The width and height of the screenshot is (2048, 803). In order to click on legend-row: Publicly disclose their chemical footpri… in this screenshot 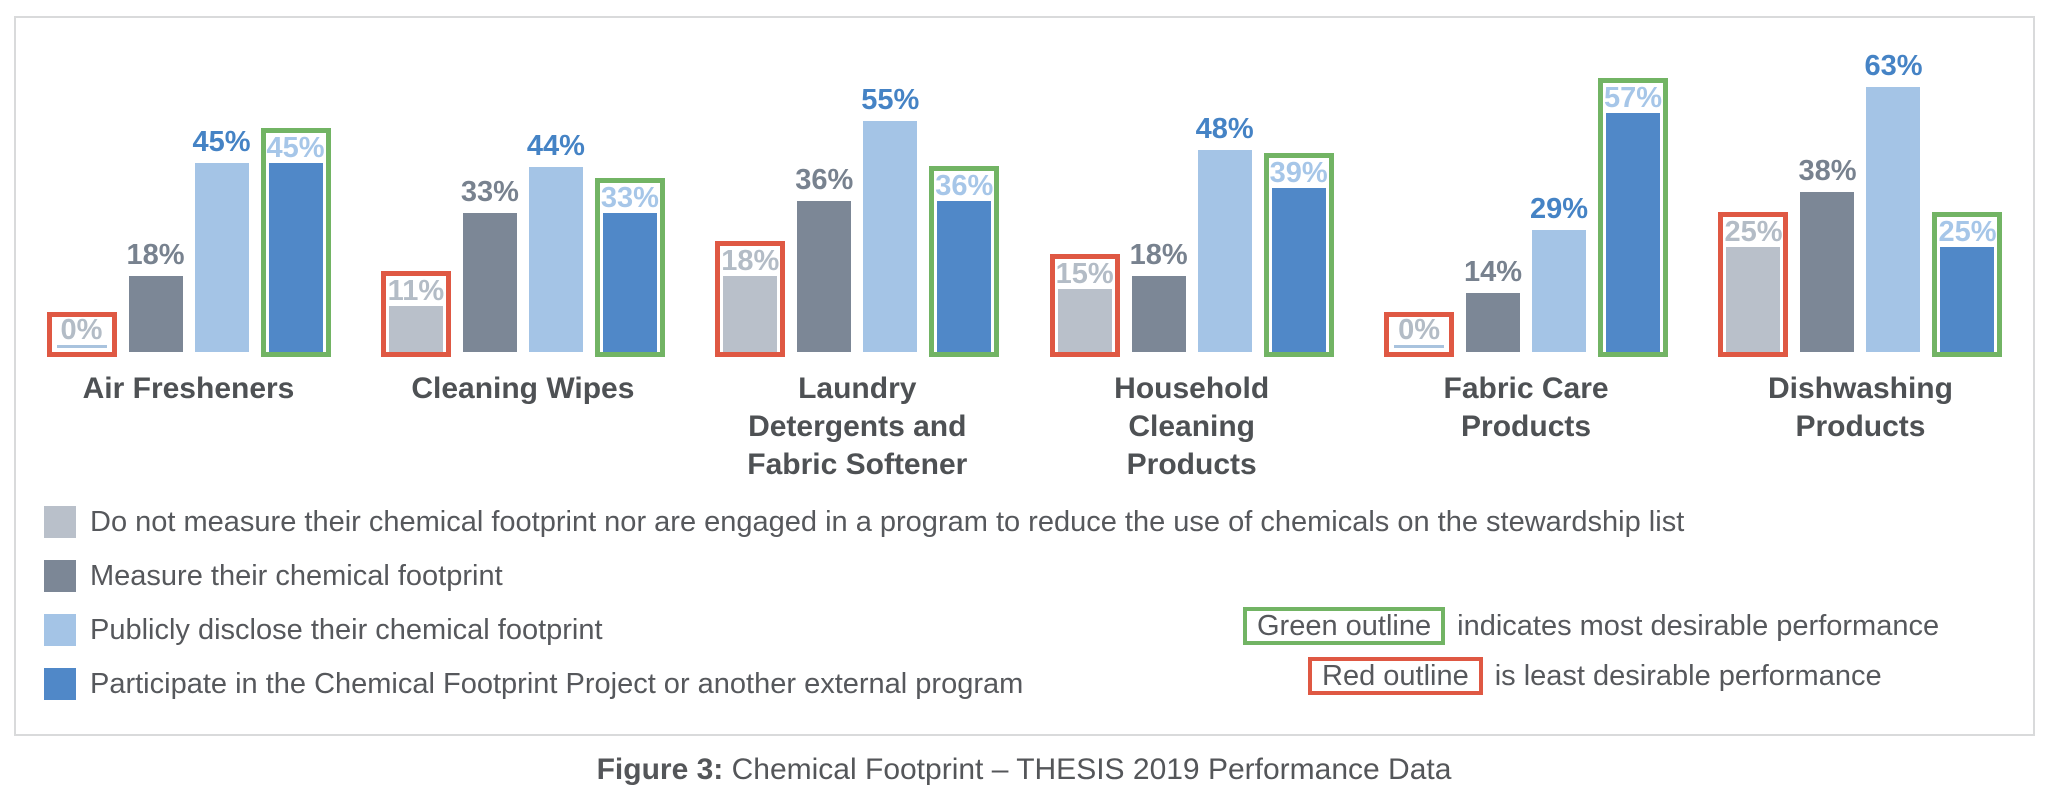, I will do `click(864, 630)`.